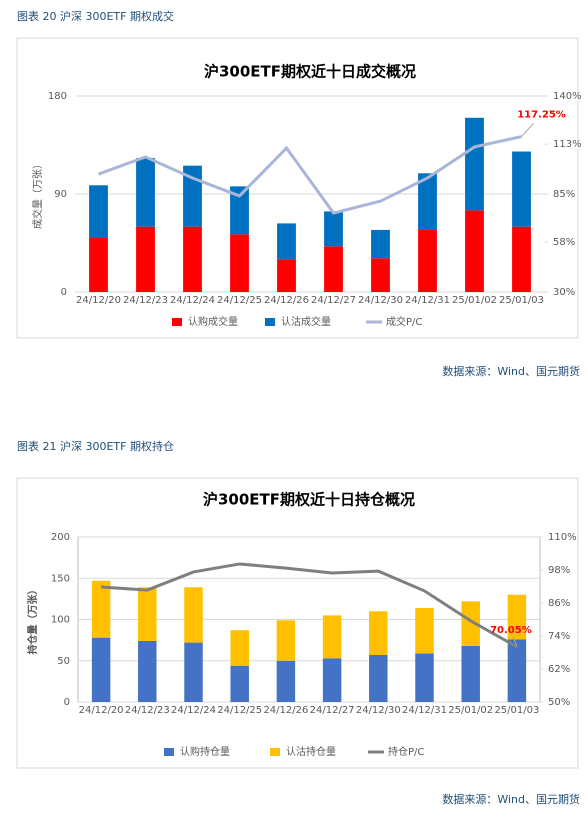 Image resolution: width=588 pixels, height=818 pixels. Describe the element at coordinates (60, 537) in the screenshot. I see `y-tick-label: 200` at that location.